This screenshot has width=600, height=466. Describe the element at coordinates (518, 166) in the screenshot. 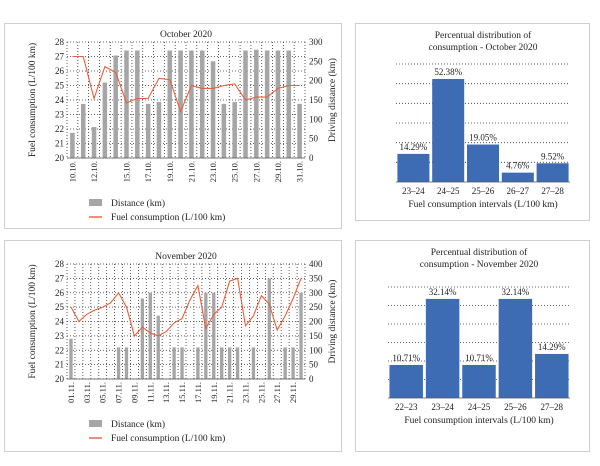

I see `october-dist-data-label: 4.76%` at that location.